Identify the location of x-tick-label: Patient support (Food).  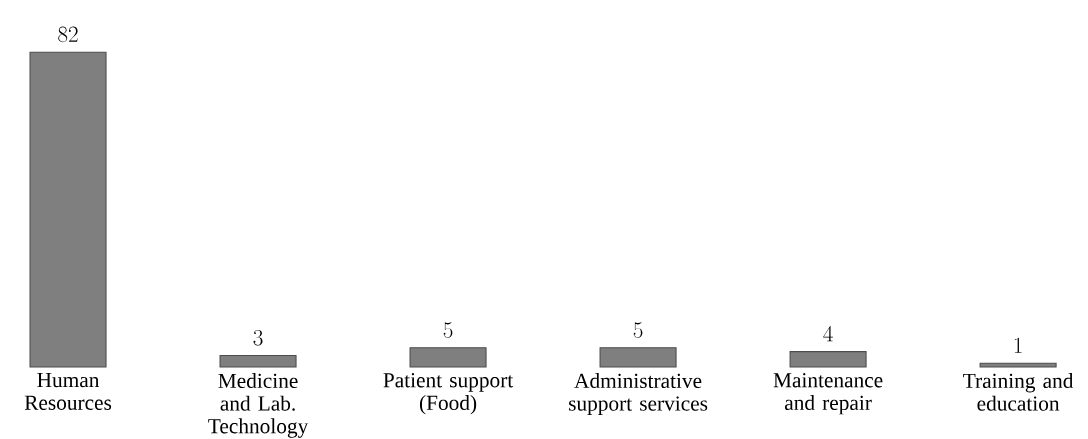
(448, 394).